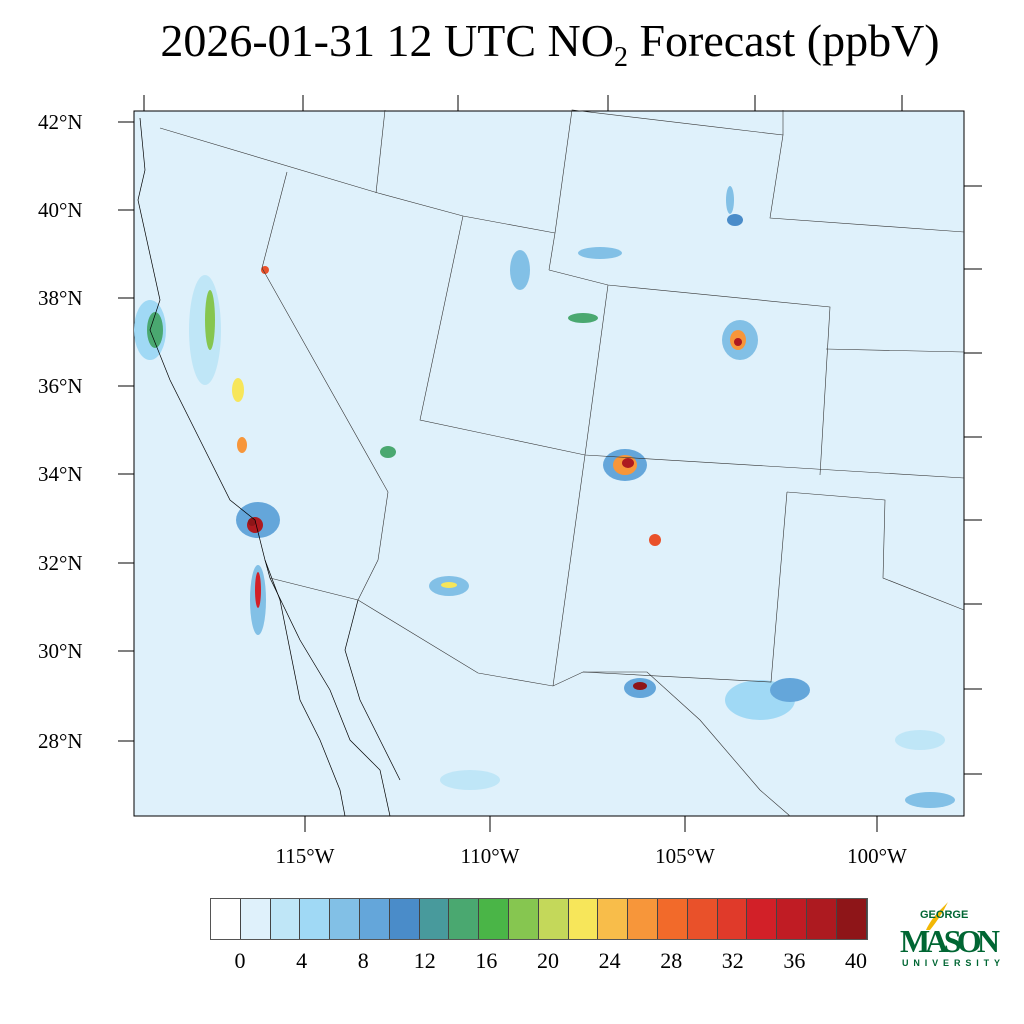 The image size is (1024, 1024). Describe the element at coordinates (671, 960) in the screenshot. I see `colorbar-label: 28` at that location.